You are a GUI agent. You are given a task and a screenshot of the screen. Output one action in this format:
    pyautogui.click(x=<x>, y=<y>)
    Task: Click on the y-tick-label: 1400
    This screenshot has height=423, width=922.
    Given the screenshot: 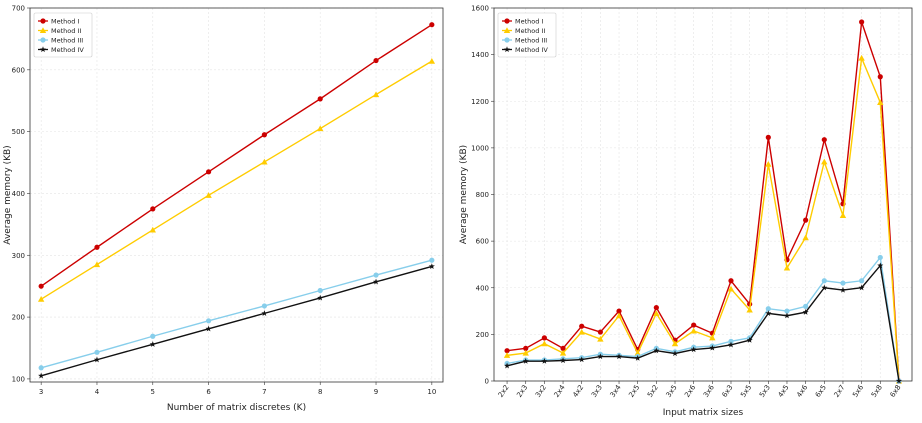 What is the action you would take?
    pyautogui.click(x=480, y=55)
    